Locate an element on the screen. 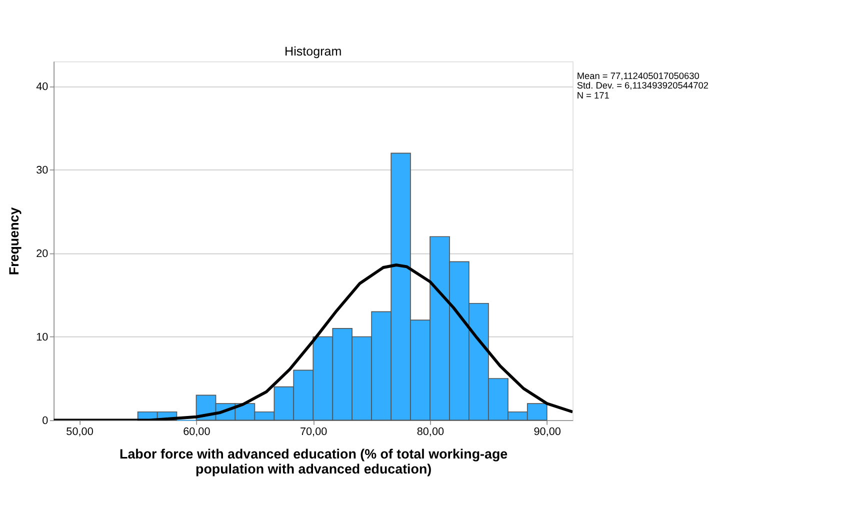 This screenshot has width=856, height=522. x-tick-label: 50,00 is located at coordinates (80, 432).